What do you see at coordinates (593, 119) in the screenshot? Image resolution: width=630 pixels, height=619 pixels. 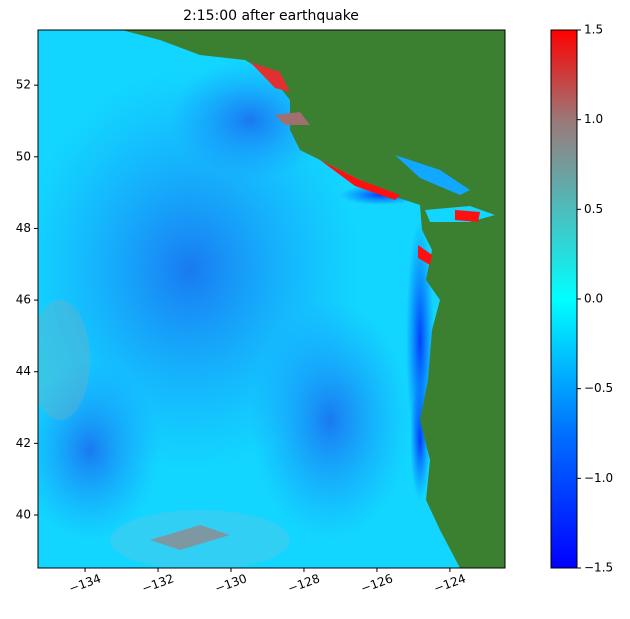 I see `colorbar-tick-label: 1.0` at bounding box center [593, 119].